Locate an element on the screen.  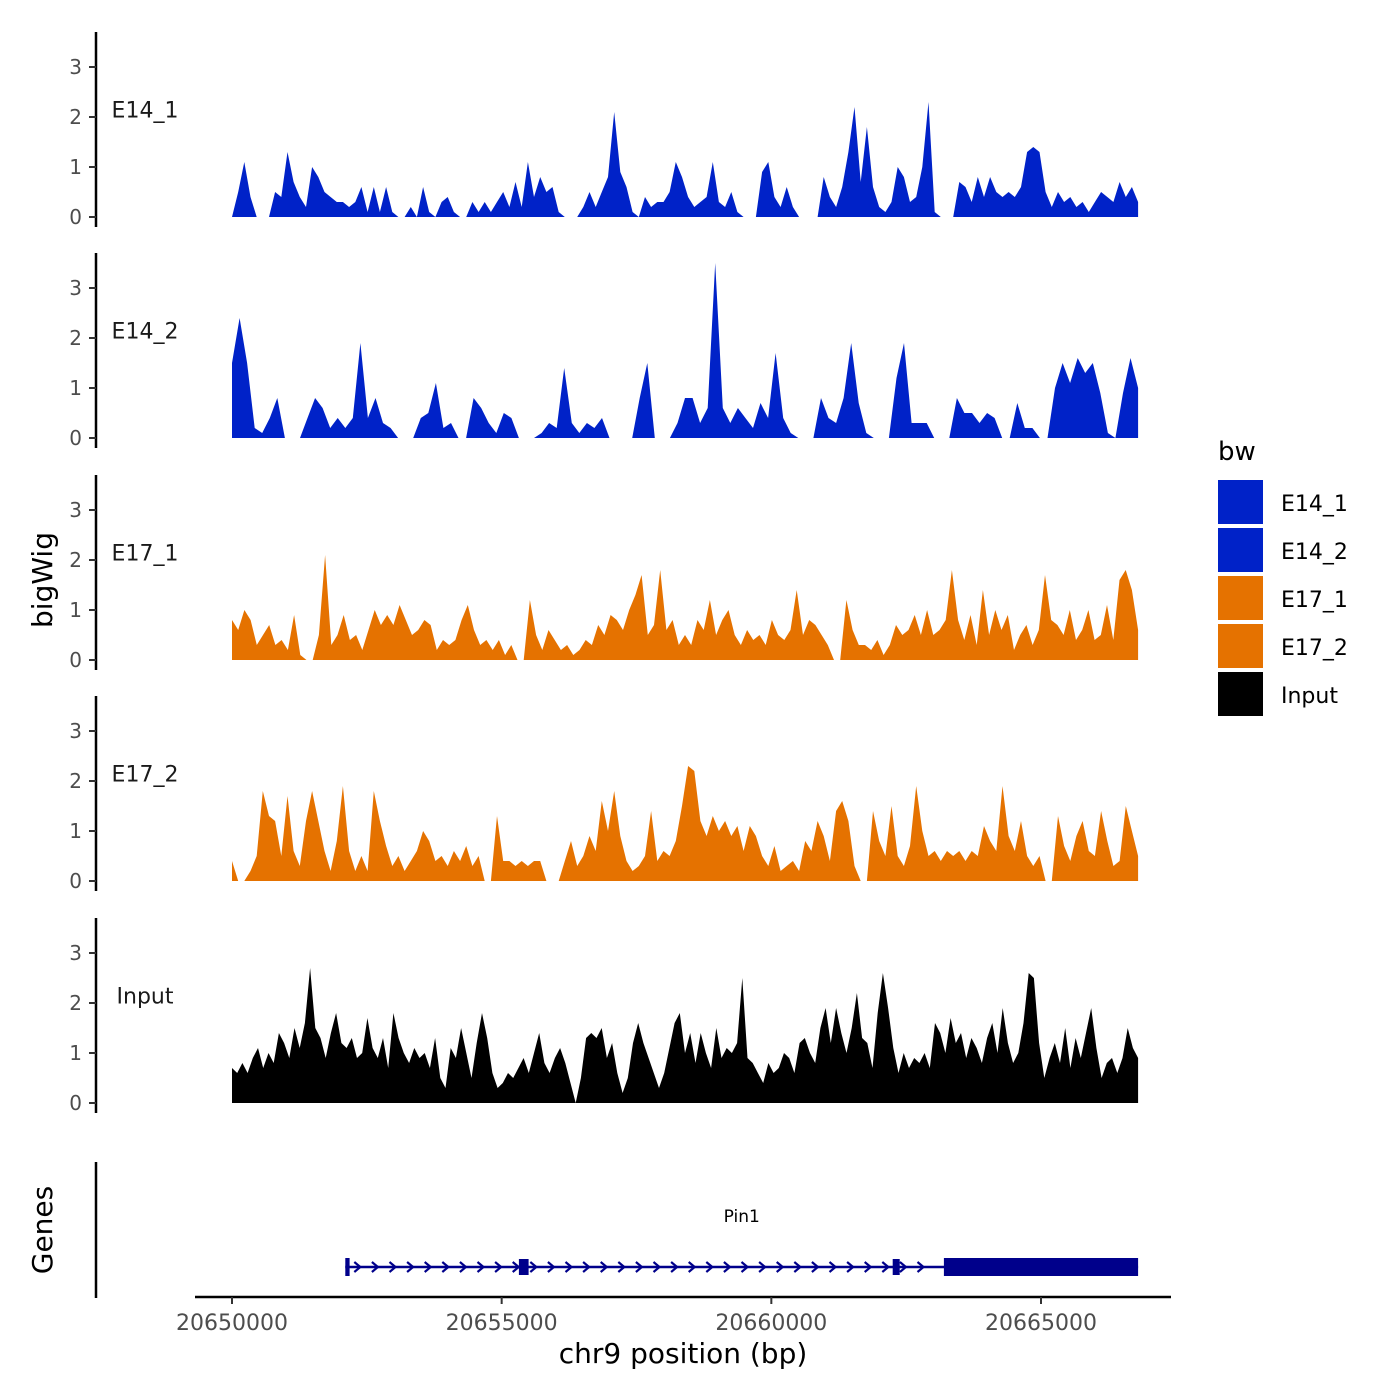
gene-track: Genes Pin1 is located at coordinates (582, 1230).